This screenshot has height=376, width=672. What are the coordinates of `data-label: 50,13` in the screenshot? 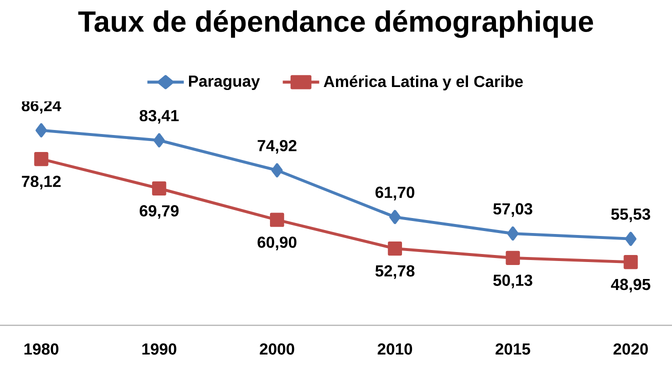 It's located at (512, 281).